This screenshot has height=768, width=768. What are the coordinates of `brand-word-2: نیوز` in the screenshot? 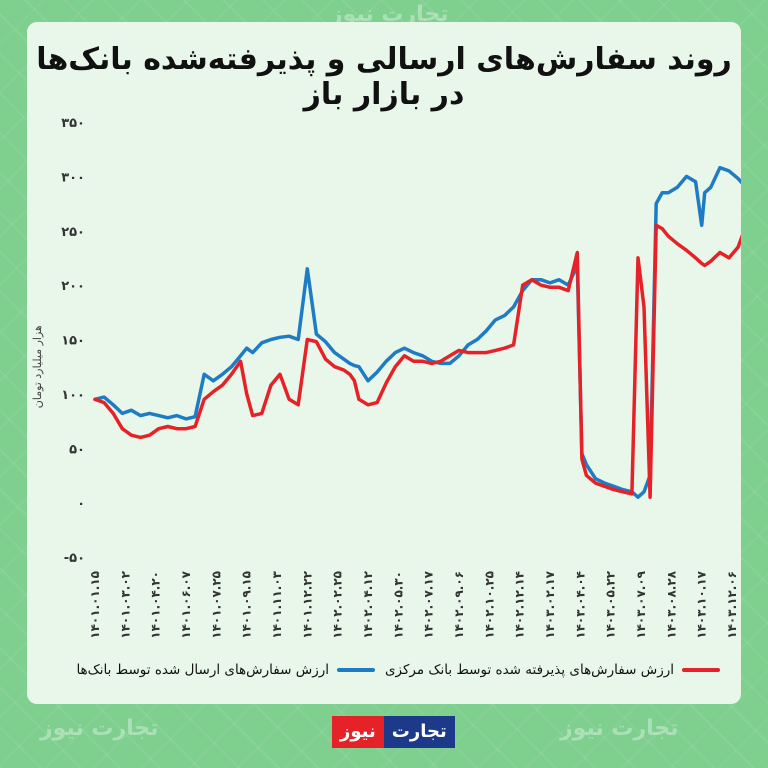 It's located at (358, 732).